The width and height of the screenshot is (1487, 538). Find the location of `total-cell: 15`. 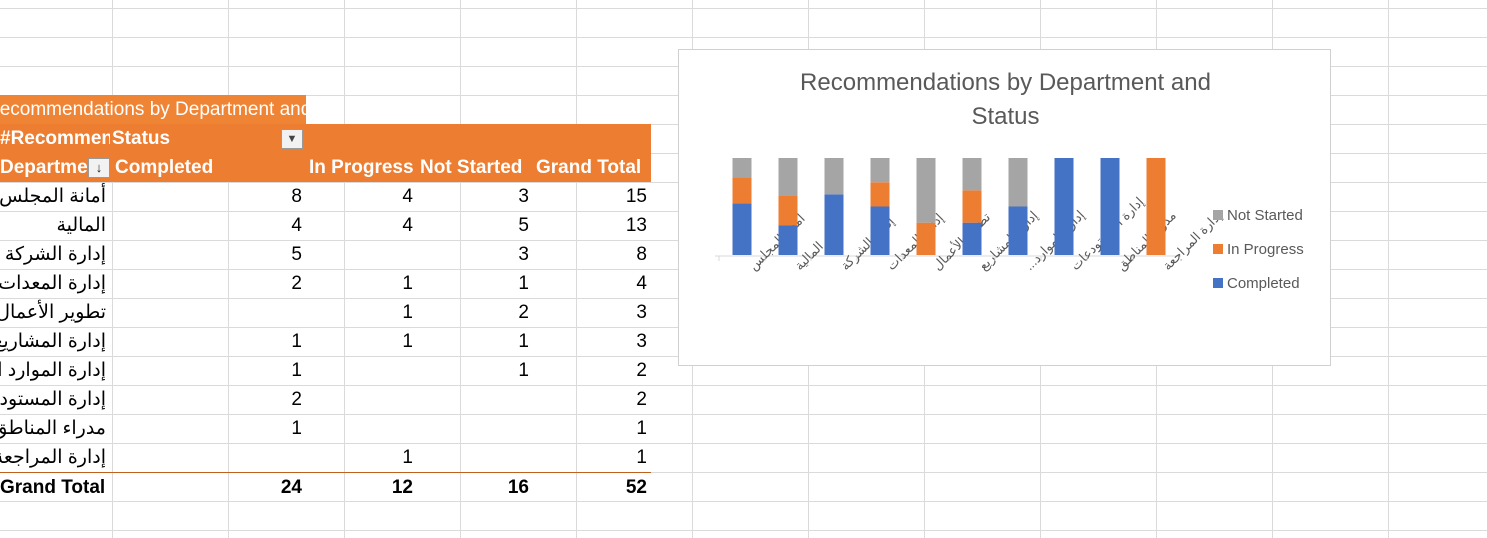

total-cell: 15 is located at coordinates (636, 196).